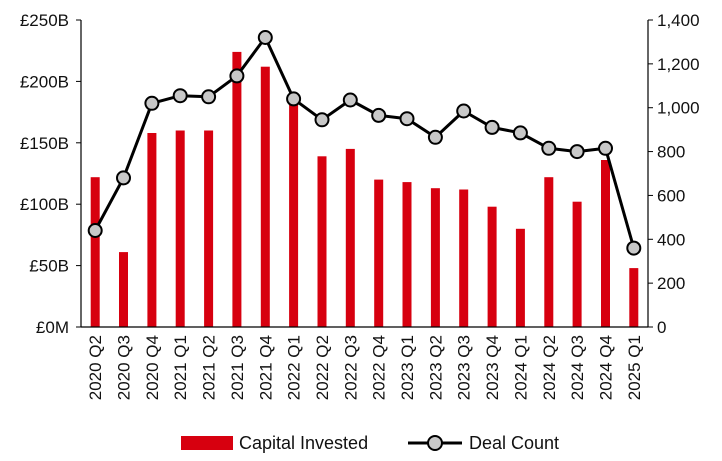 Image resolution: width=722 pixels, height=461 pixels. What do you see at coordinates (678, 64) in the screenshot?
I see `right-axis-tick-label: 1,200` at bounding box center [678, 64].